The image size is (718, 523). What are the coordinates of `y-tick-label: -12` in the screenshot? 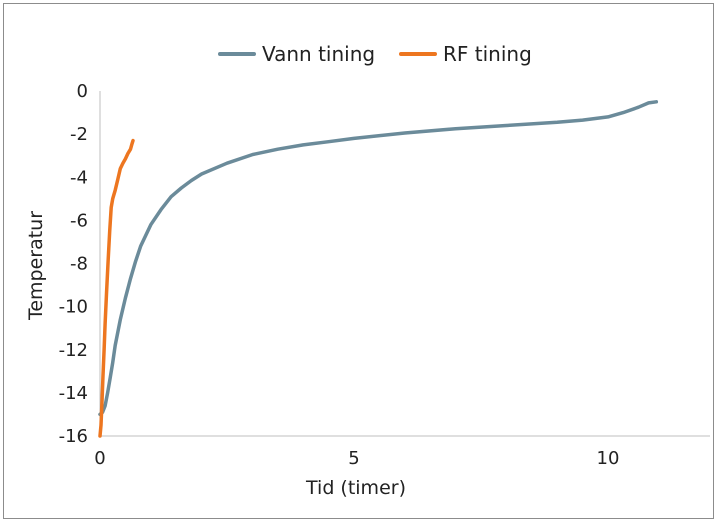 It's located at (73, 350).